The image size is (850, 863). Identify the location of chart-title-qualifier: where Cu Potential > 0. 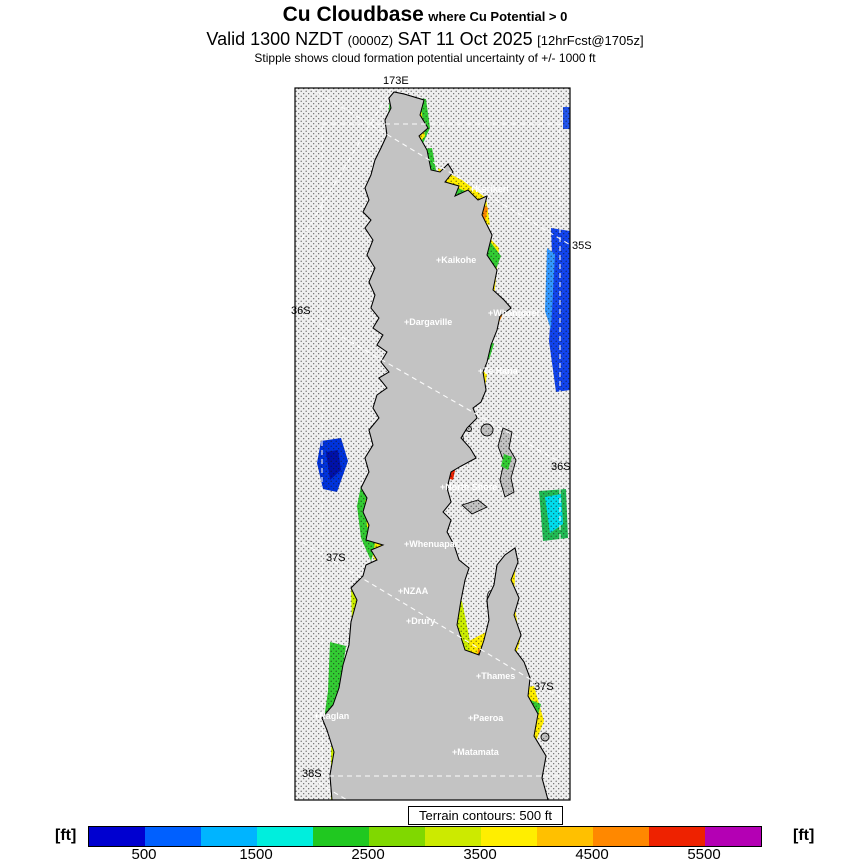
(498, 16).